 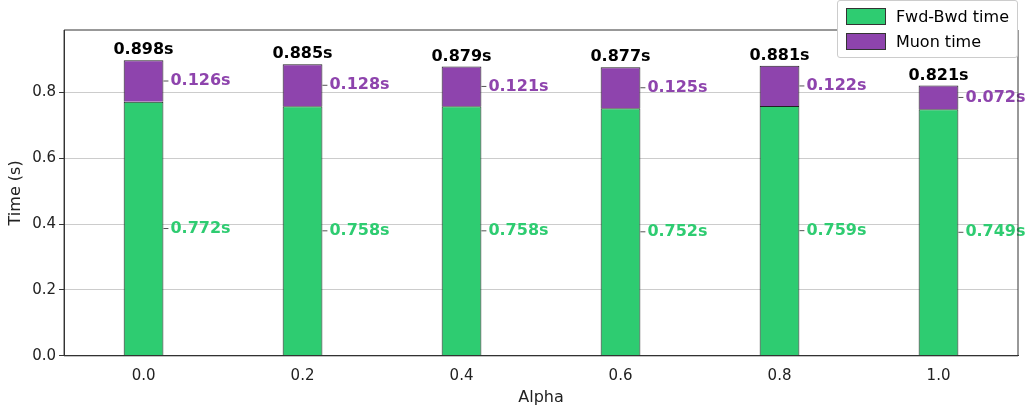 I want to click on data-label: 0.126s, so click(x=200, y=80).